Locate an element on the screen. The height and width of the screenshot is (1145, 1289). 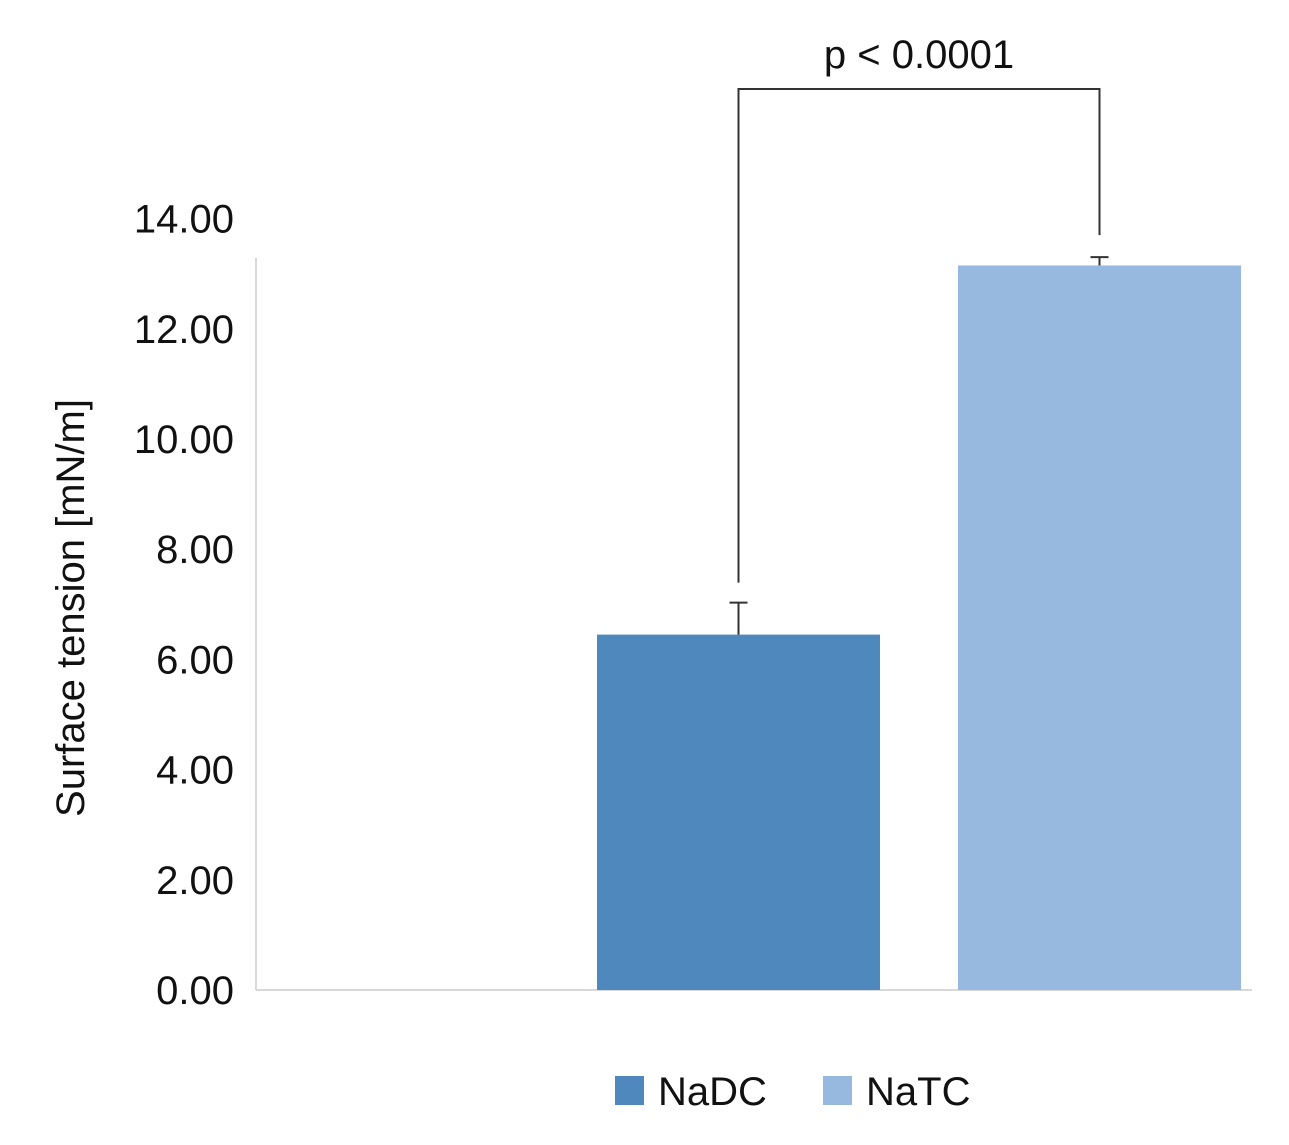
y-tick-label: 6.00 is located at coordinates (195, 660).